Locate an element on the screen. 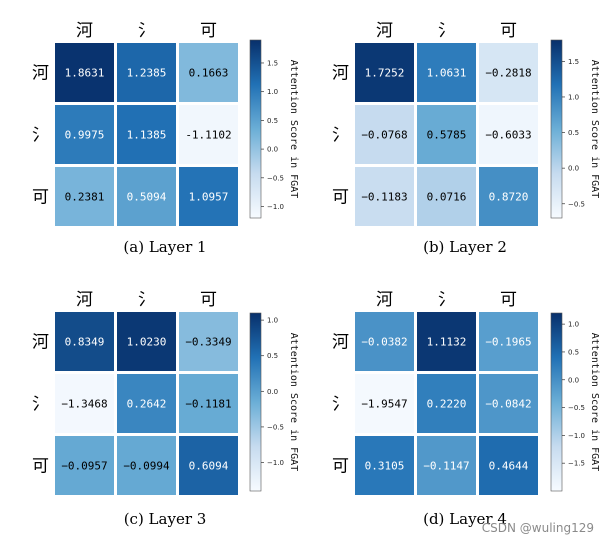 The height and width of the screenshot is (541, 608). cell-value-label: 0.3105 is located at coordinates (385, 466).